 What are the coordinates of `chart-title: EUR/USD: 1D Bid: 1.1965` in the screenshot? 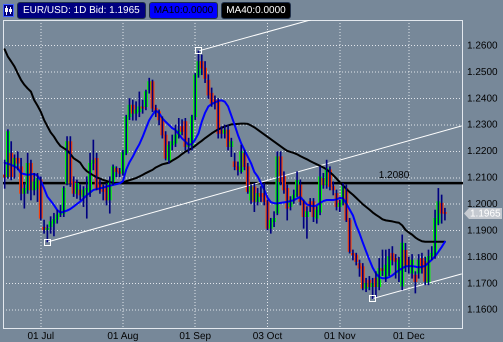 It's located at (81, 10).